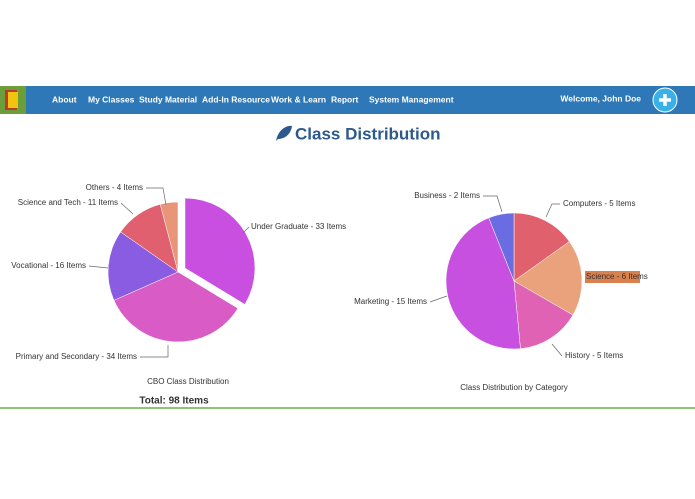 The image size is (695, 499). What do you see at coordinates (599, 203) in the screenshot?
I see `slice-label: Computers - 5 Items` at bounding box center [599, 203].